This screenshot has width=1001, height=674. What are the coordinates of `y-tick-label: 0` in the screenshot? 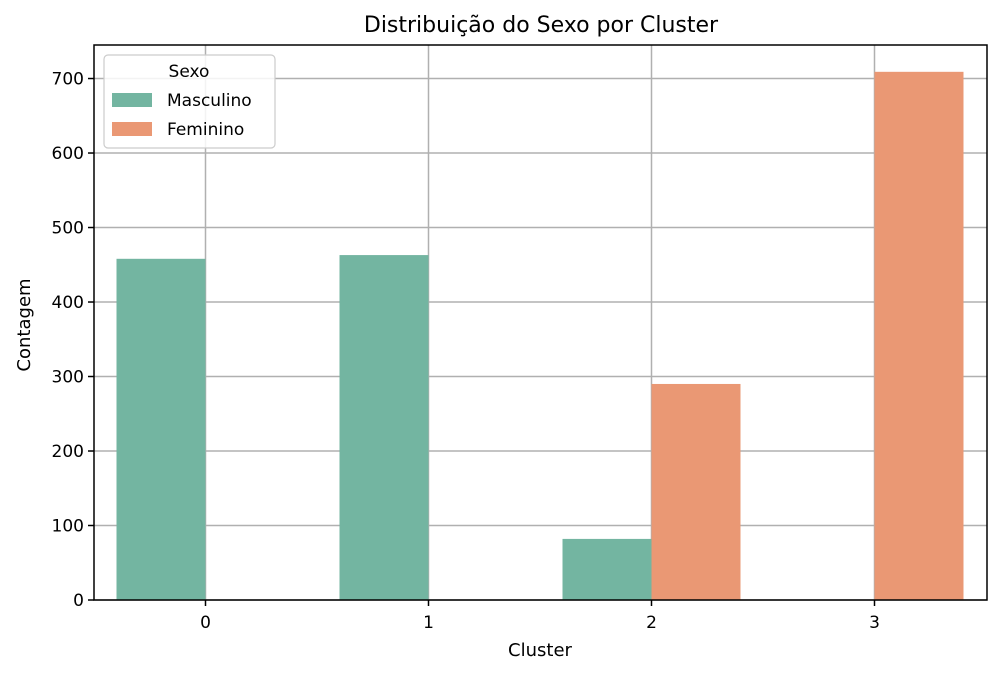 It's located at (78, 601).